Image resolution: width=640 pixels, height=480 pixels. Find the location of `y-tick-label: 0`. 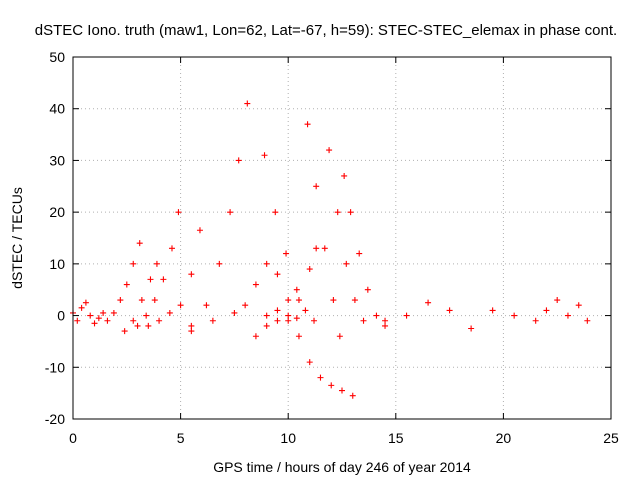

y-tick-label: 0 is located at coordinates (61, 316).